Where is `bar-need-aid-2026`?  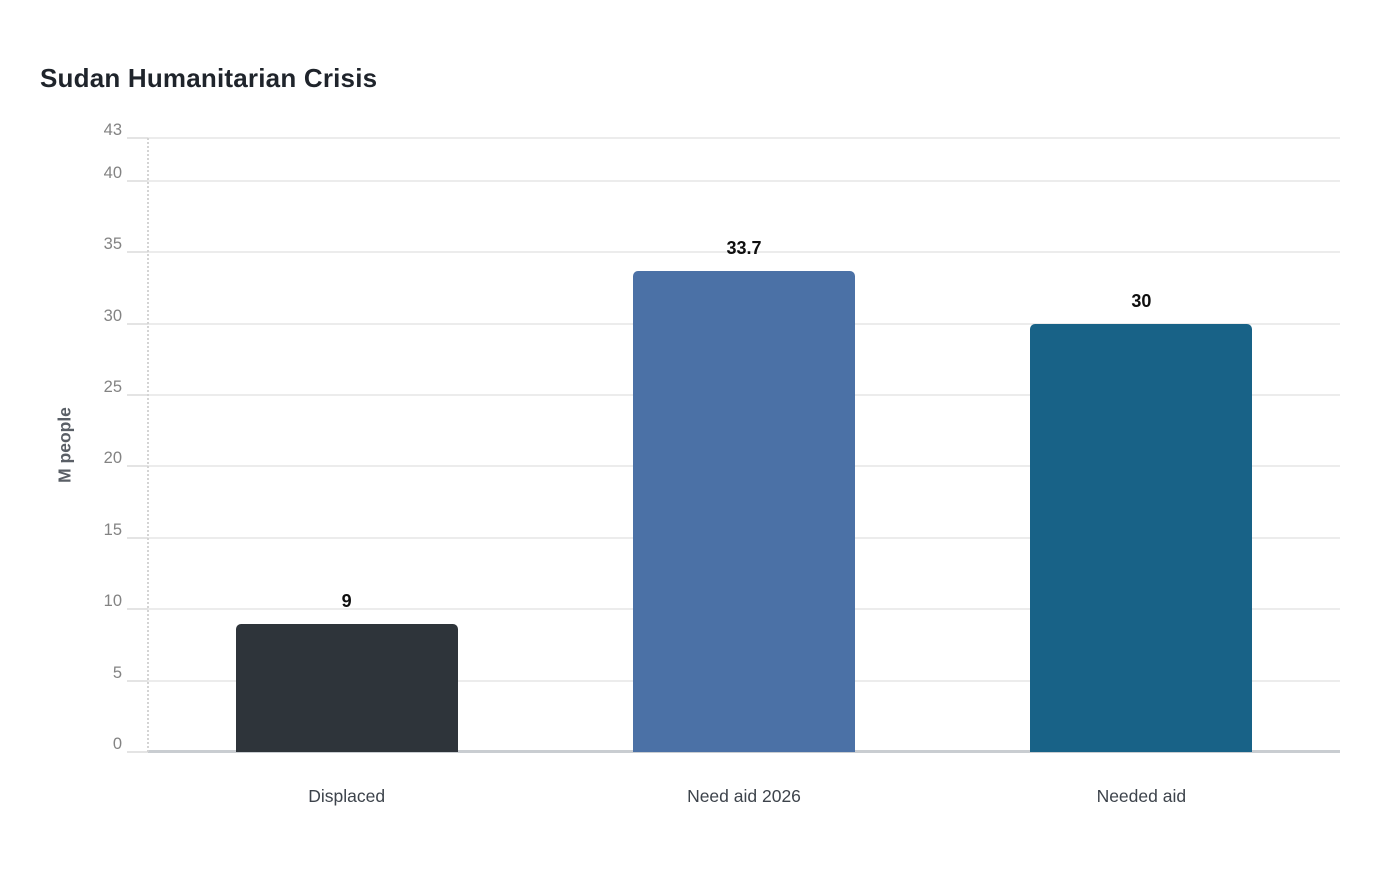 bar-need-aid-2026 is located at coordinates (744, 511).